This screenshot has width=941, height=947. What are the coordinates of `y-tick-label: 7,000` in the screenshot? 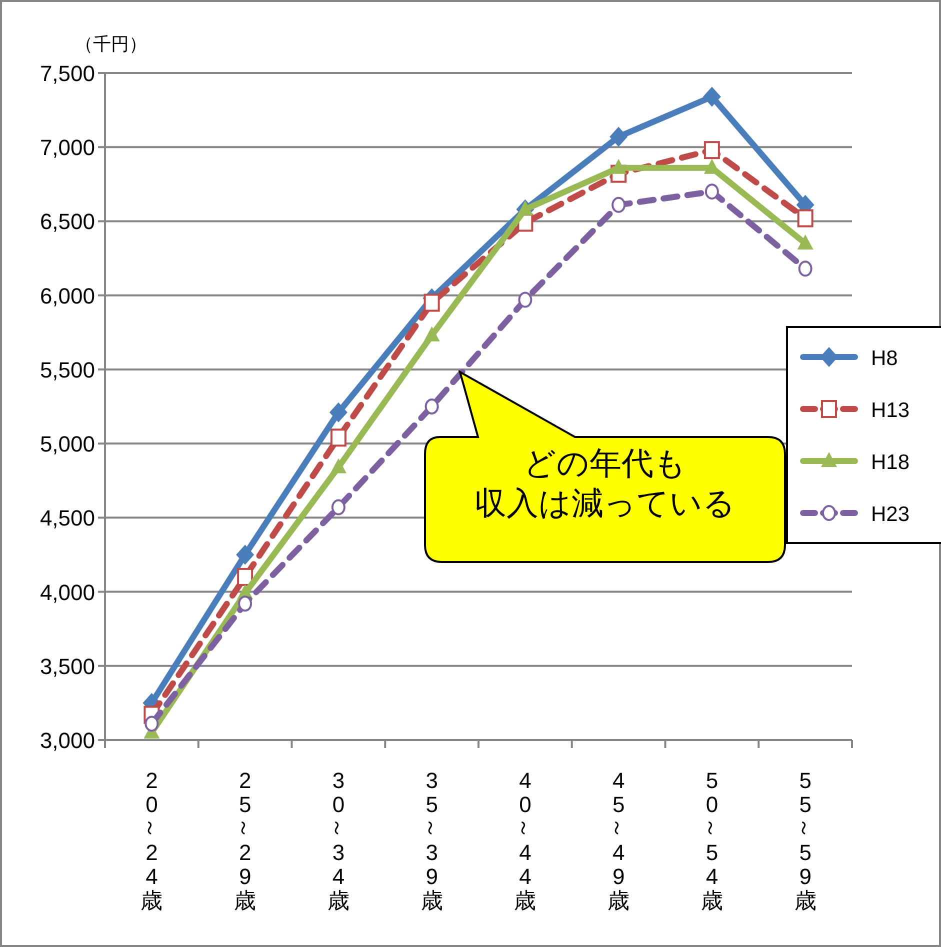 It's located at (67, 147).